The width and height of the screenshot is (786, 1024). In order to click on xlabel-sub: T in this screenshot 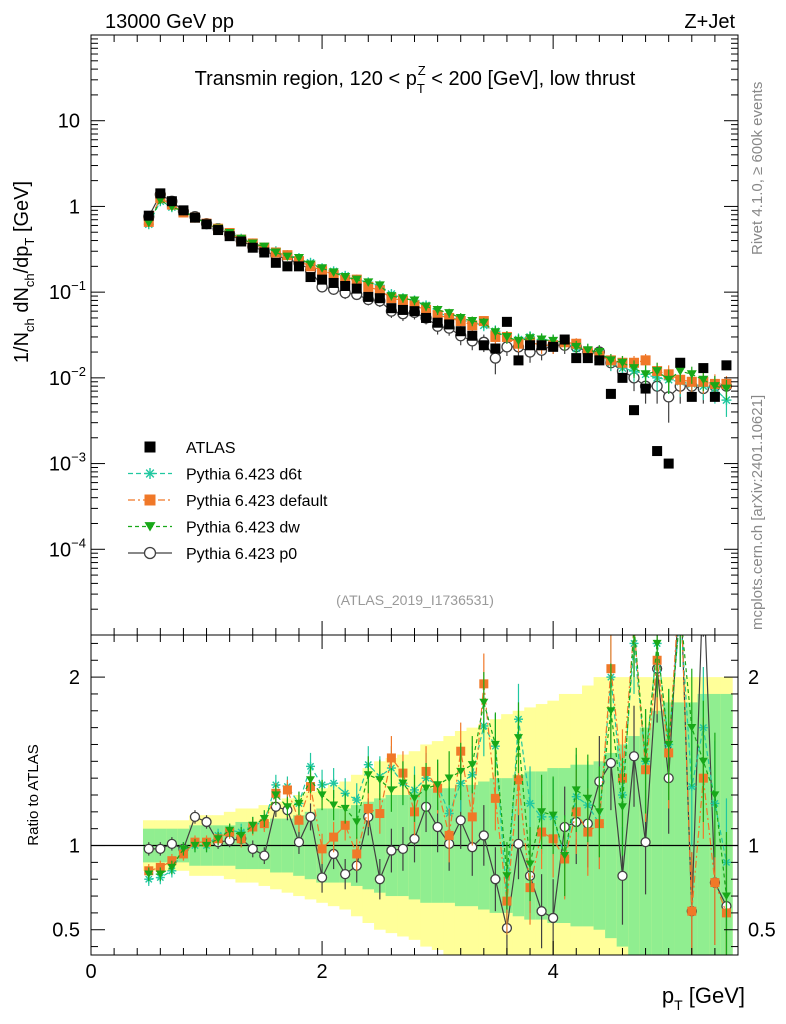, I will do `click(678, 1005)`.